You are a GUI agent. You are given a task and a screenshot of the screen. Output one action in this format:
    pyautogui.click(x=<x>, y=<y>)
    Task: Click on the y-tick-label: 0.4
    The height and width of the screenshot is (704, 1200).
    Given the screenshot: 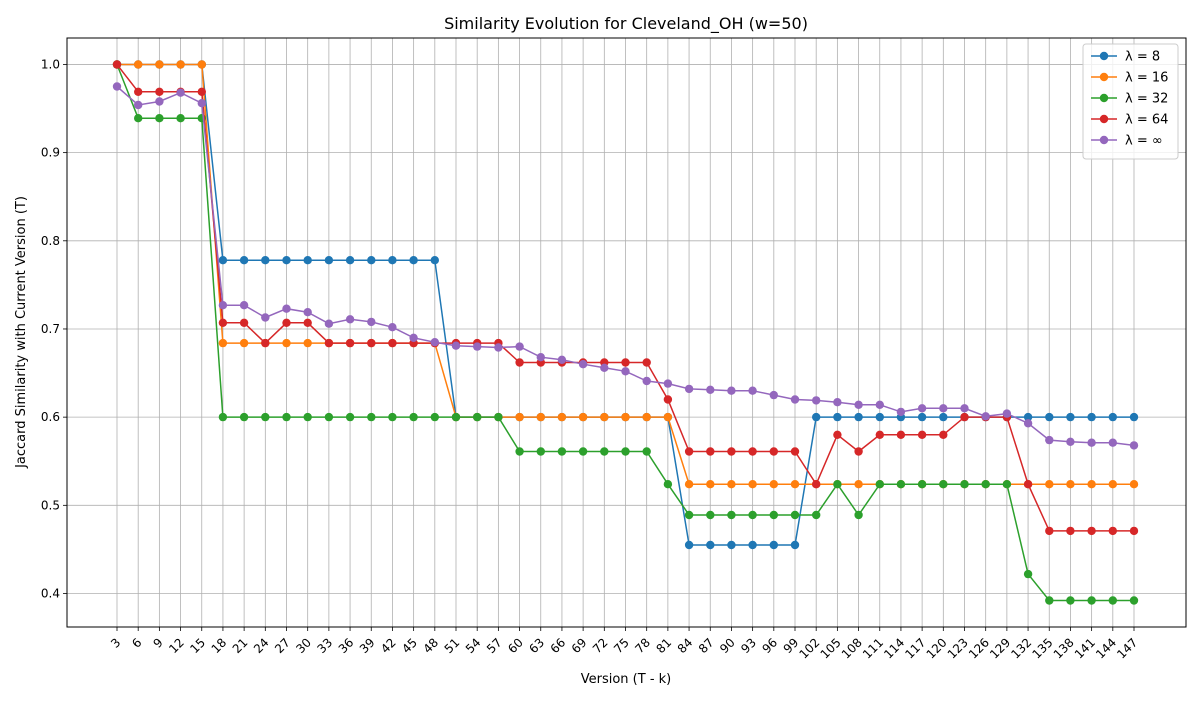 What is the action you would take?
    pyautogui.click(x=50, y=593)
    